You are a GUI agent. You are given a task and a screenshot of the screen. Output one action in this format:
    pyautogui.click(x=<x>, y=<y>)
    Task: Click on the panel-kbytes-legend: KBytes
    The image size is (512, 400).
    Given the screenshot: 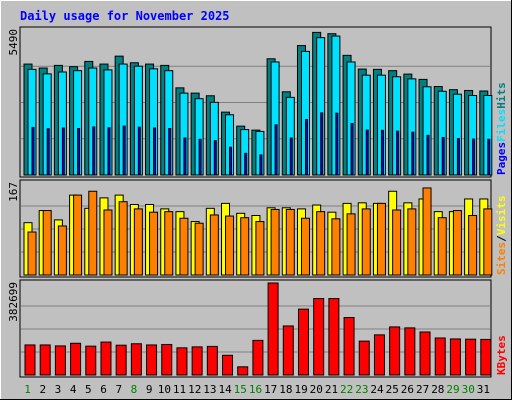 What is the action you would take?
    pyautogui.click(x=501, y=355)
    